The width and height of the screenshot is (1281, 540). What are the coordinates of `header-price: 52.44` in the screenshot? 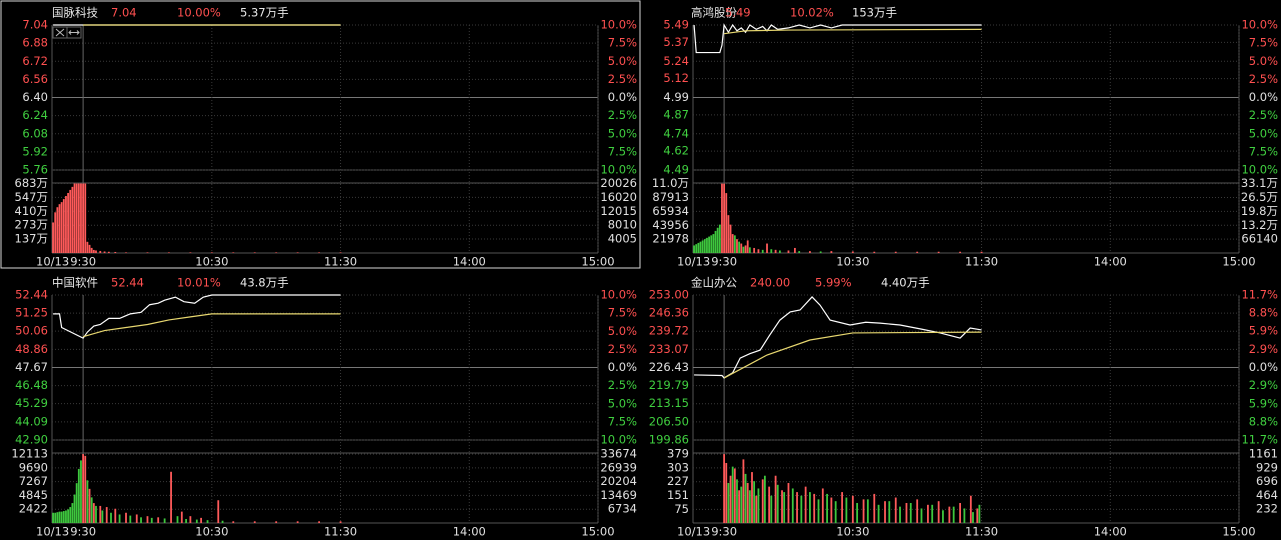 It's located at (127, 283).